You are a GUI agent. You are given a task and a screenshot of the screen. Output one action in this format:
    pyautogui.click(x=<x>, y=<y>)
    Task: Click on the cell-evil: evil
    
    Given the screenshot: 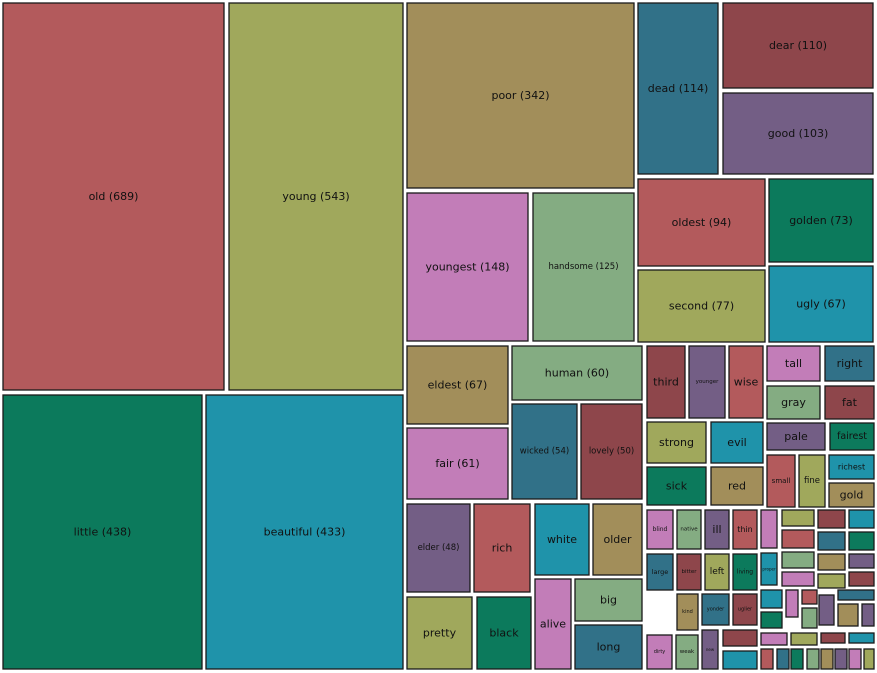 What is the action you would take?
    pyautogui.click(x=737, y=442)
    